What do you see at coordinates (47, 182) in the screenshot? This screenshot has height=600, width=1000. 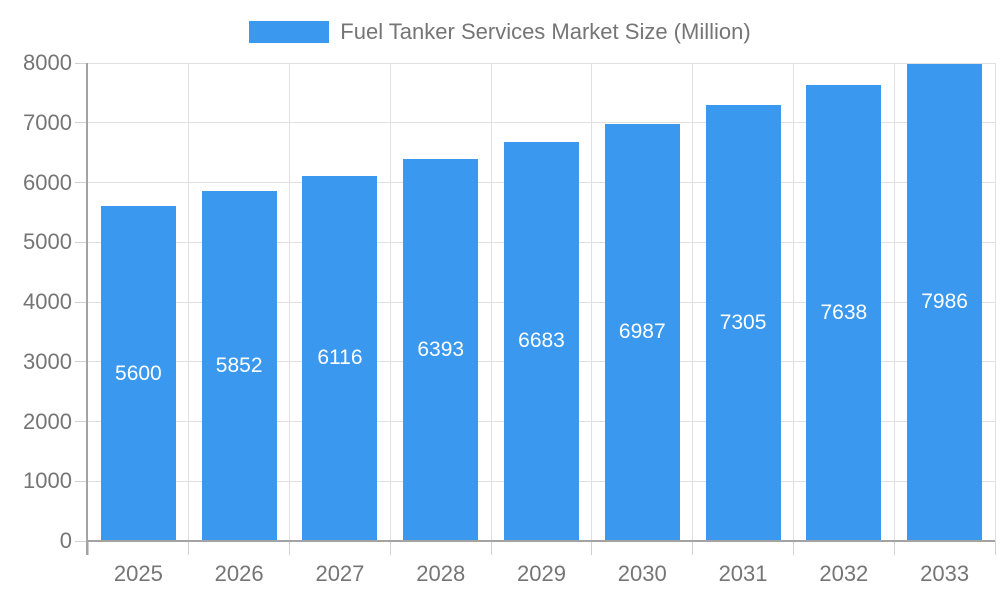 I see `y-axis-label: 6000` at bounding box center [47, 182].